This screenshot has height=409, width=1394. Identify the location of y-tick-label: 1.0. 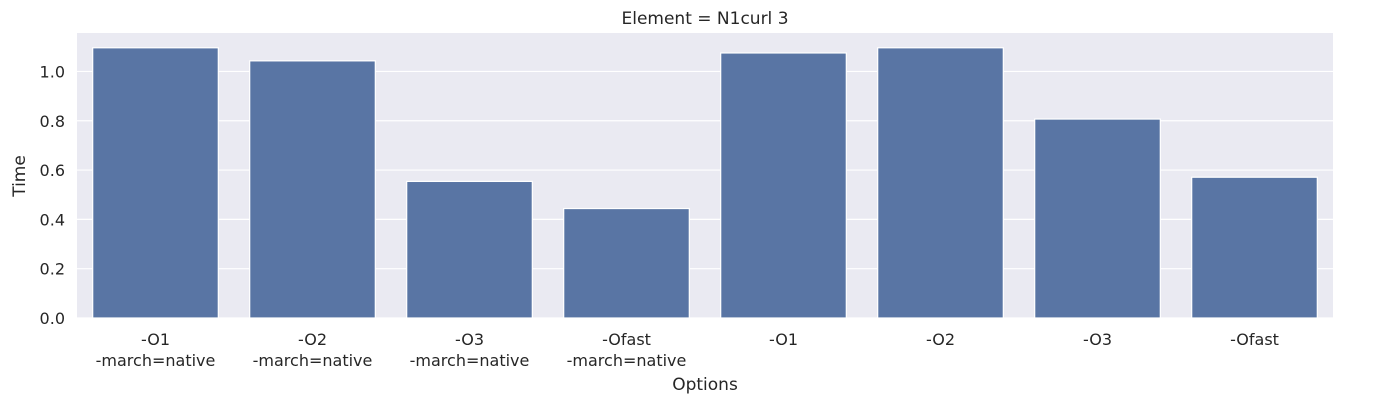
(52, 71).